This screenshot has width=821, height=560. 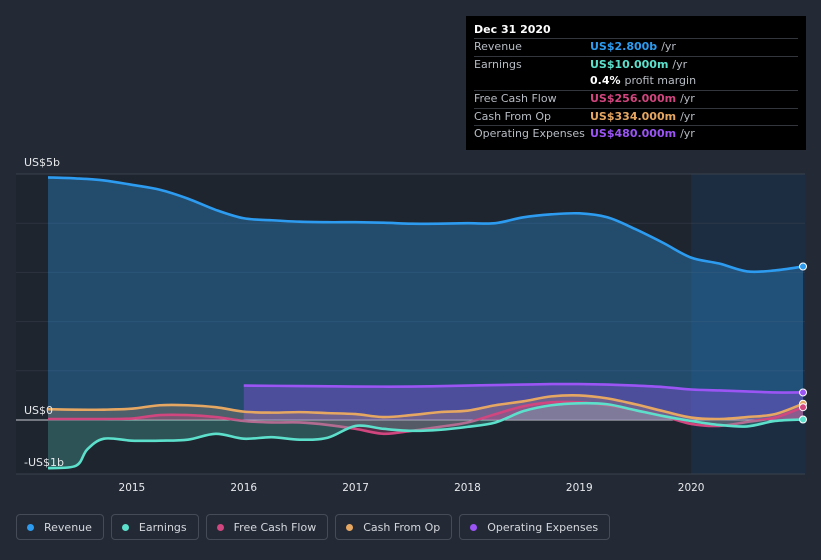 What do you see at coordinates (512, 29) in the screenshot?
I see `tooltip-date: Dec 31 2020` at bounding box center [512, 29].